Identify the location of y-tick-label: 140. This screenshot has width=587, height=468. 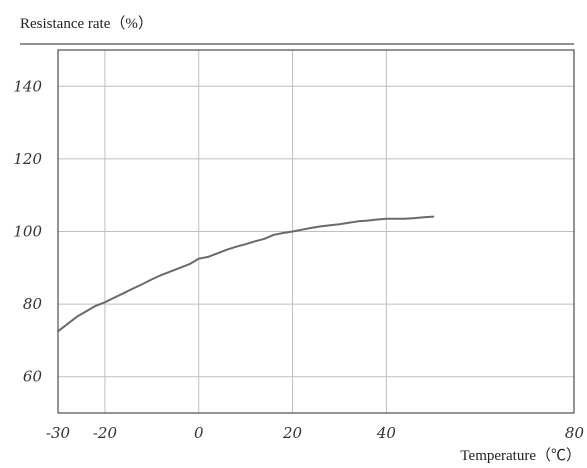
(27, 86).